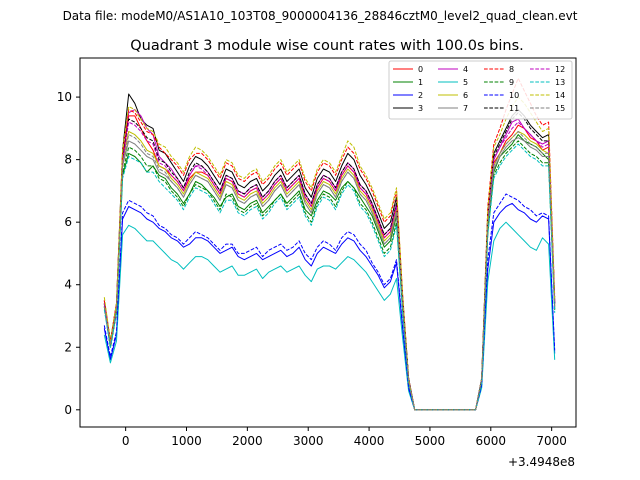 This screenshot has width=640, height=480. Describe the element at coordinates (68, 410) in the screenshot. I see `y-tick-label: 0` at that location.